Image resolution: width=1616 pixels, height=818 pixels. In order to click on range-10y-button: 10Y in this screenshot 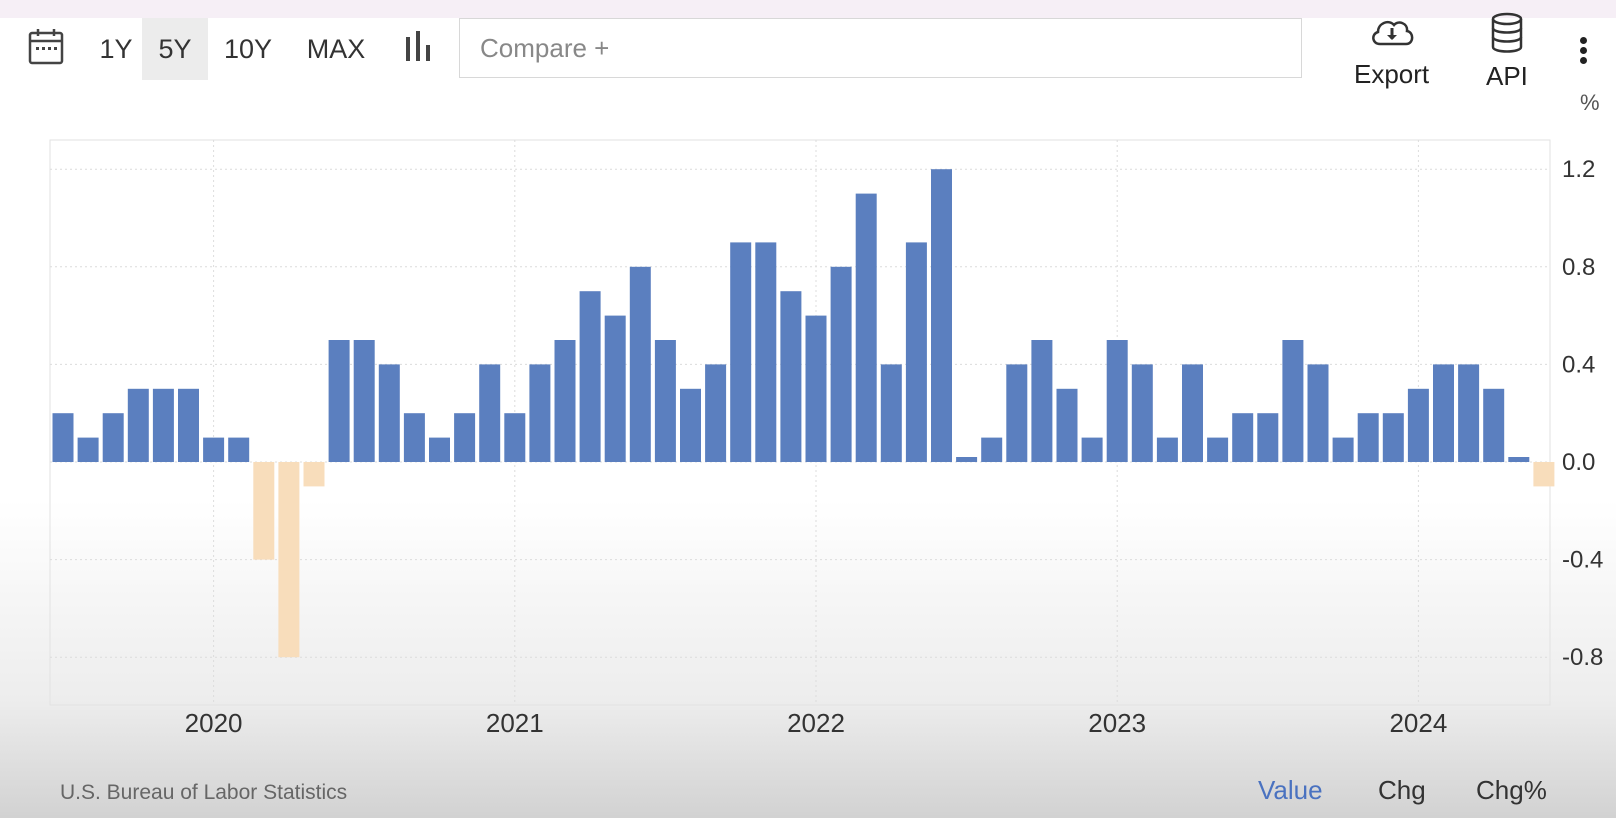, I will do `click(248, 48)`.